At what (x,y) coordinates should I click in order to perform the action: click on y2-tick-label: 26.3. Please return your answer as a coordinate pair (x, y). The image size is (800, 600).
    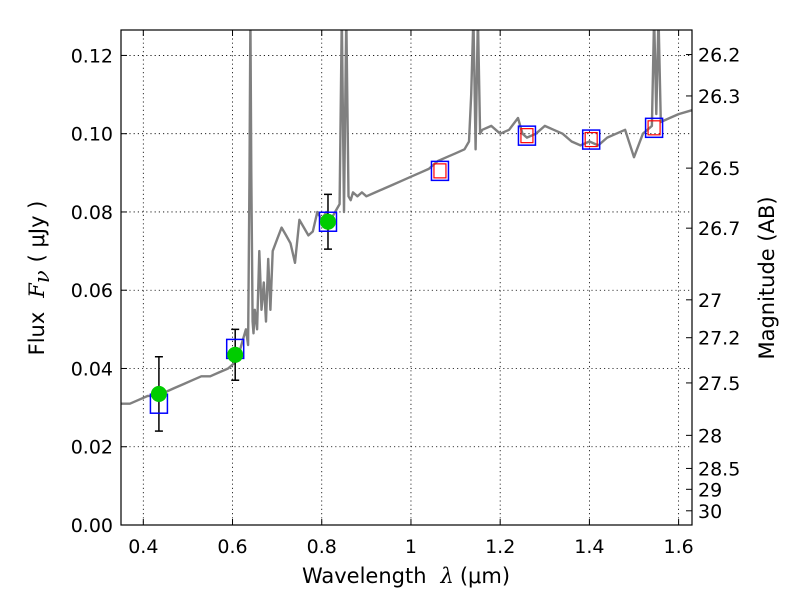
    Looking at the image, I should click on (719, 97).